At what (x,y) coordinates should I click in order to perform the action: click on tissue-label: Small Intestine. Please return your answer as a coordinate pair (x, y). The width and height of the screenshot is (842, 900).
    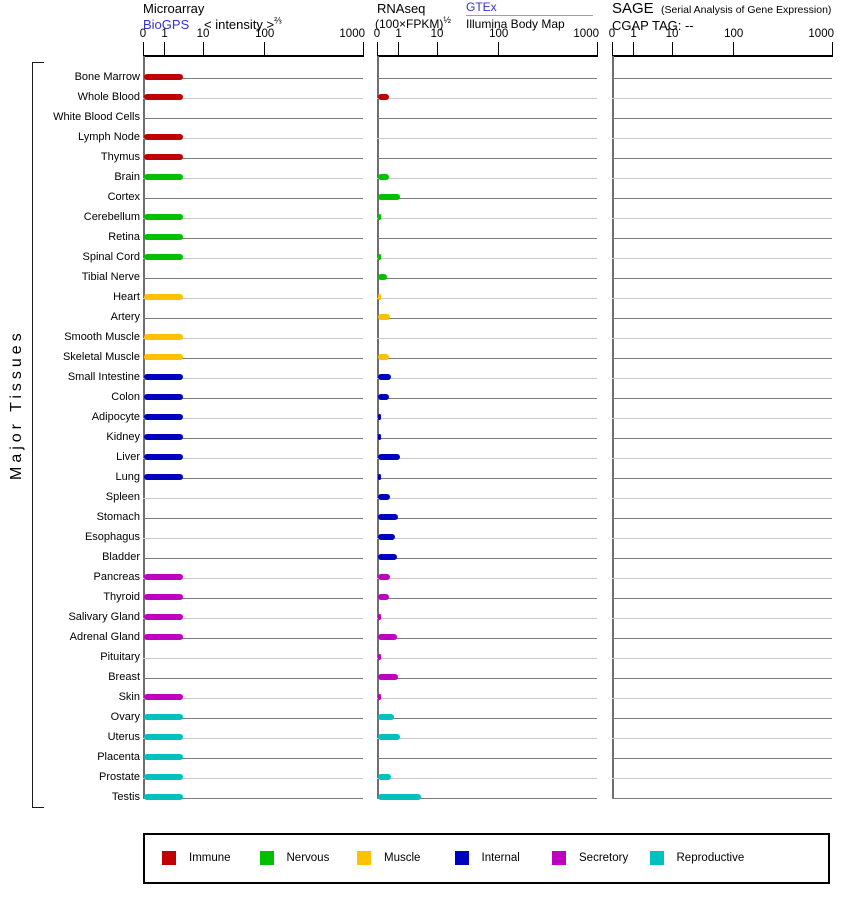
    Looking at the image, I should click on (103, 377).